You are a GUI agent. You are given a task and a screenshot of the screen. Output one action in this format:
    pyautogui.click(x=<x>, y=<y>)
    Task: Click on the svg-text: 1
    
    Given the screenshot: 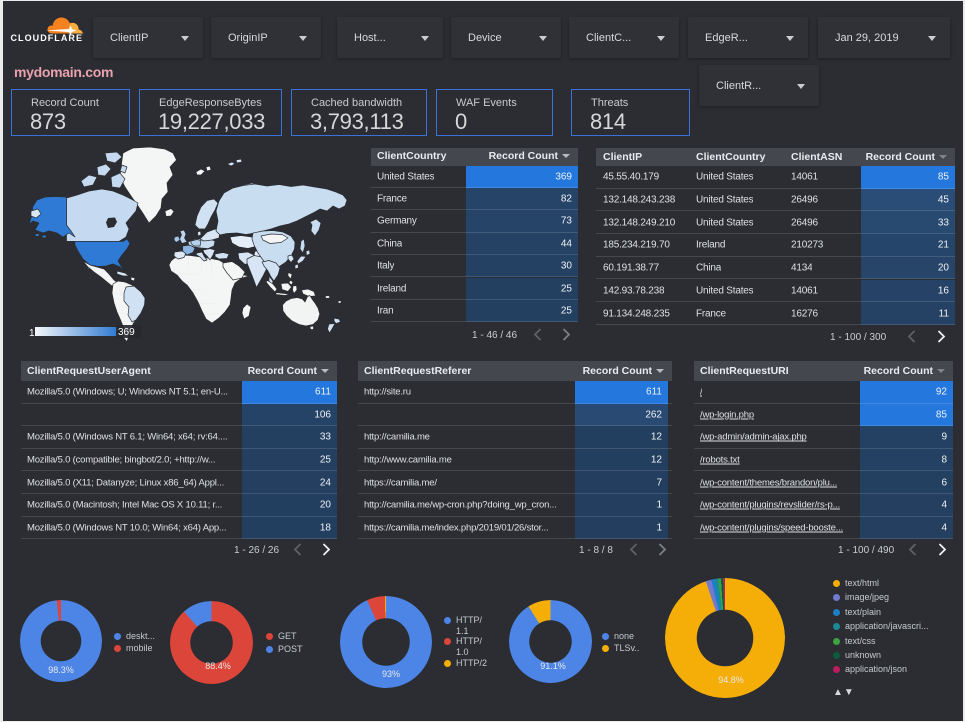 What is the action you would take?
    pyautogui.click(x=32, y=333)
    